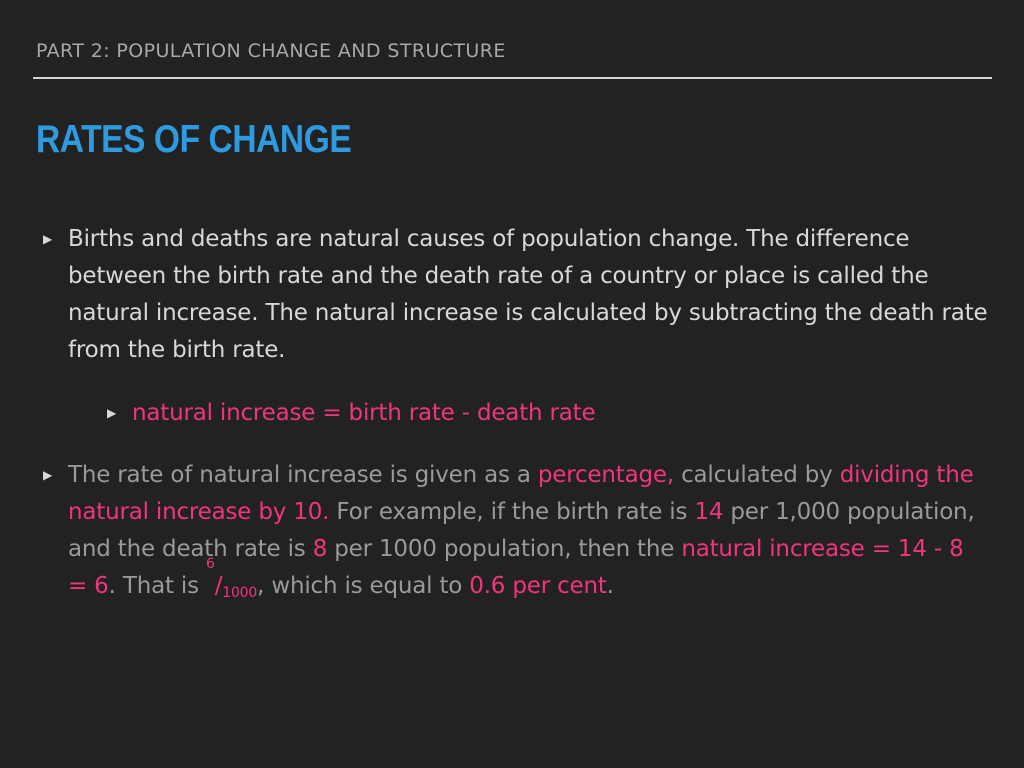  What do you see at coordinates (210, 564) in the screenshot?
I see `fraction-numerator: 6` at bounding box center [210, 564].